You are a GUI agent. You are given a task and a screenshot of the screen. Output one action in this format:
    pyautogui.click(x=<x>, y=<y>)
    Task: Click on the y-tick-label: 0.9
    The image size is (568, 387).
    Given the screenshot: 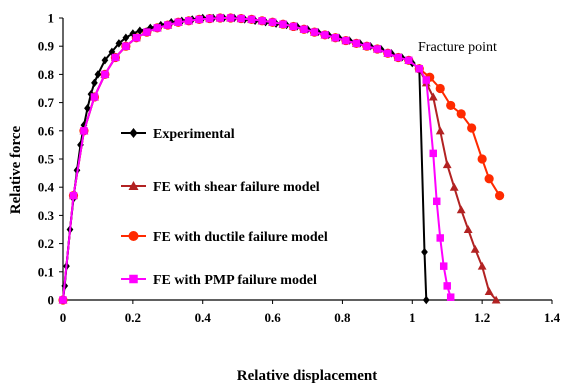 What is the action you would take?
    pyautogui.click(x=46, y=46)
    